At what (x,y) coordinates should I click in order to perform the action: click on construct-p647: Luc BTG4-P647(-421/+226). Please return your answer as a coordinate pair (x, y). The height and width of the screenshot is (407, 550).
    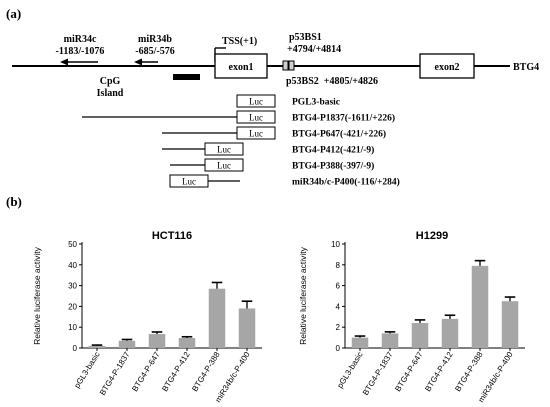
    Looking at the image, I should click on (274, 133).